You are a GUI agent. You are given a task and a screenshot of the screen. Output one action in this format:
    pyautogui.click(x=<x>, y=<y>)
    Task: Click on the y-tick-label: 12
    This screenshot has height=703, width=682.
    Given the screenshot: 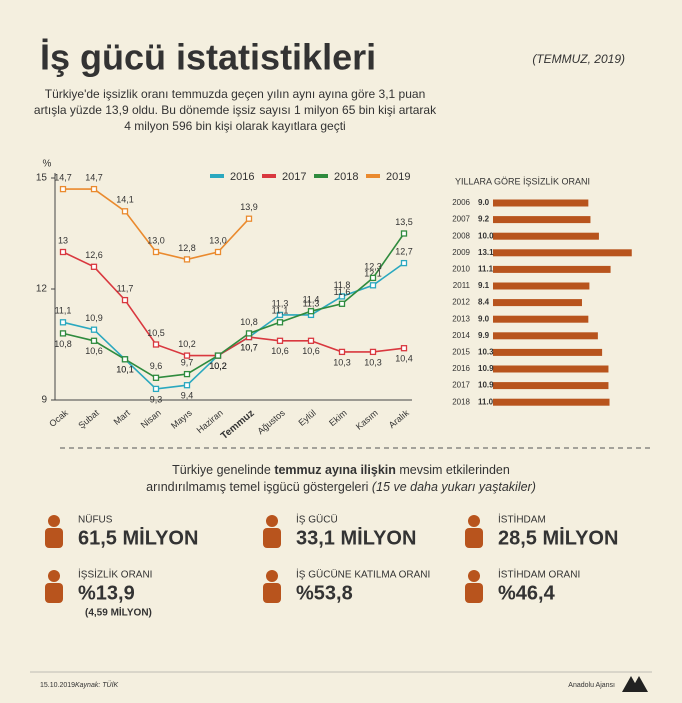 What is the action you would take?
    pyautogui.click(x=42, y=289)
    